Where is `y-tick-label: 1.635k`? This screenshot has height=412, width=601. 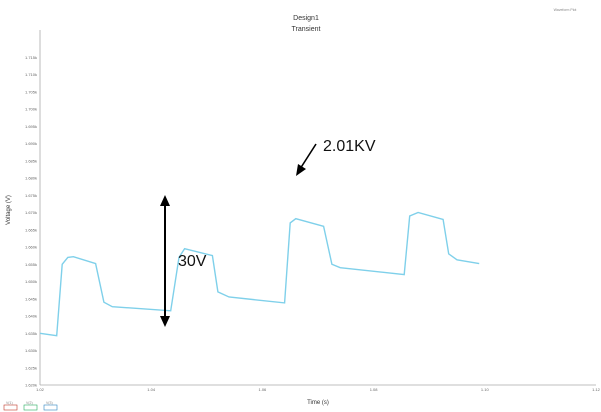 y-tick-label: 1.635k is located at coordinates (31, 333).